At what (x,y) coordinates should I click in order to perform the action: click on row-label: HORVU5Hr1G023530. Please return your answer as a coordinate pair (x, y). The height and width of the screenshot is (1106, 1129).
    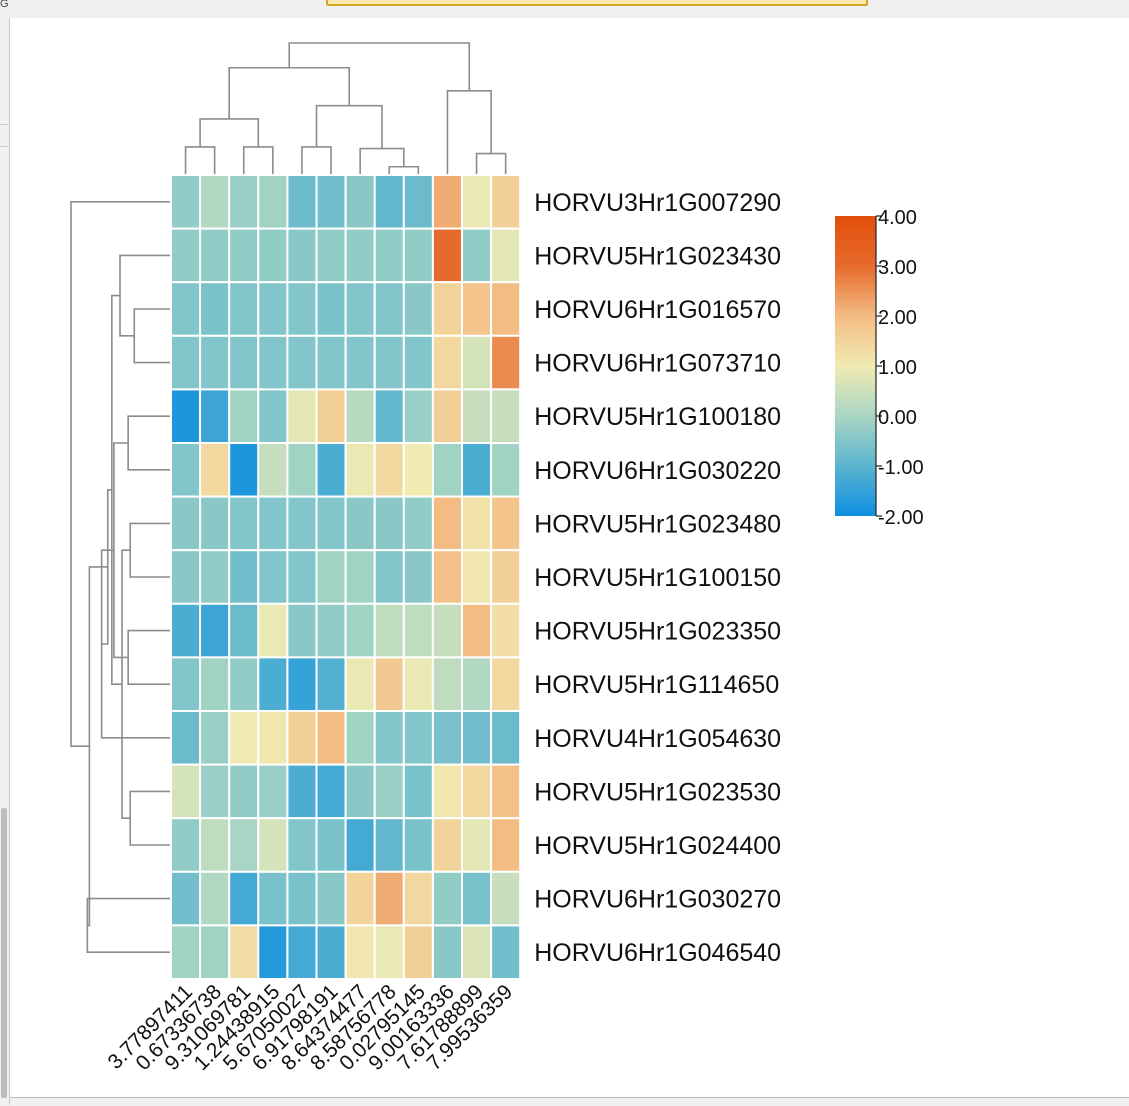
    Looking at the image, I should click on (657, 792).